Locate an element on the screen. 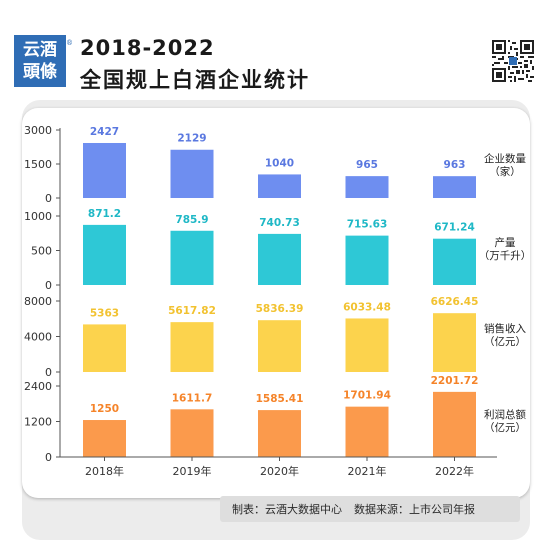 The height and width of the screenshot is (554, 550). data-label: 6626.45 is located at coordinates (455, 302).